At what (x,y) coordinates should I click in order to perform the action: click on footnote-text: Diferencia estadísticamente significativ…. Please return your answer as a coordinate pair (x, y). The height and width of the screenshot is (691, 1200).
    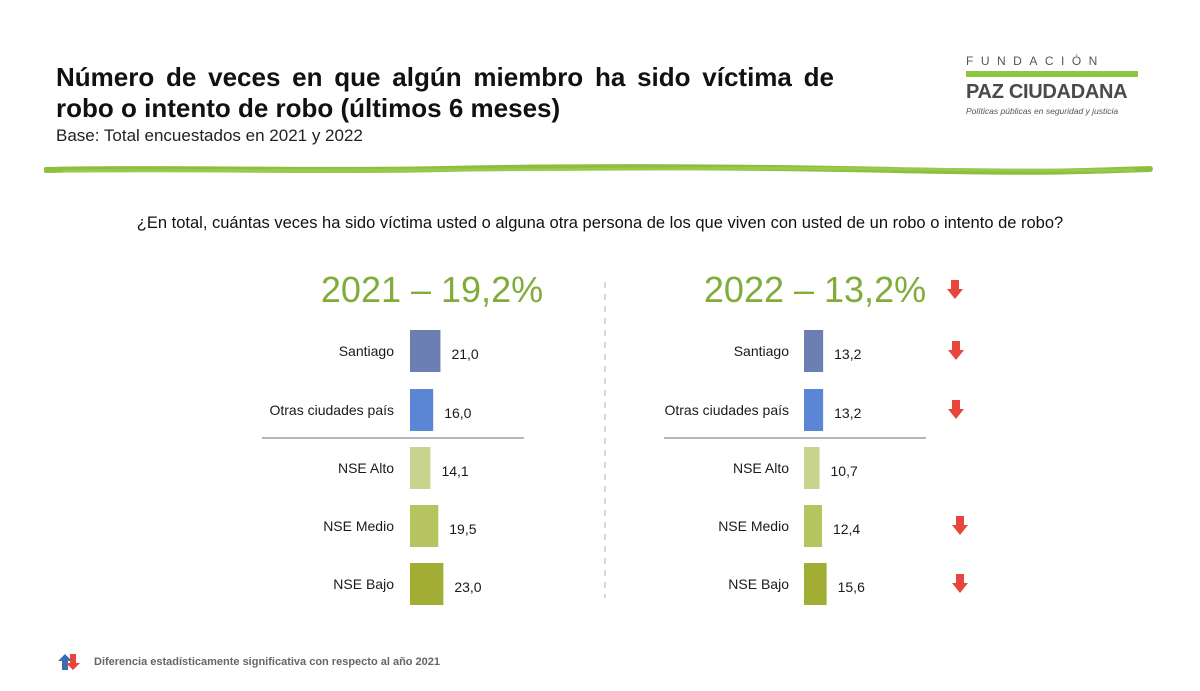
    Looking at the image, I should click on (267, 662).